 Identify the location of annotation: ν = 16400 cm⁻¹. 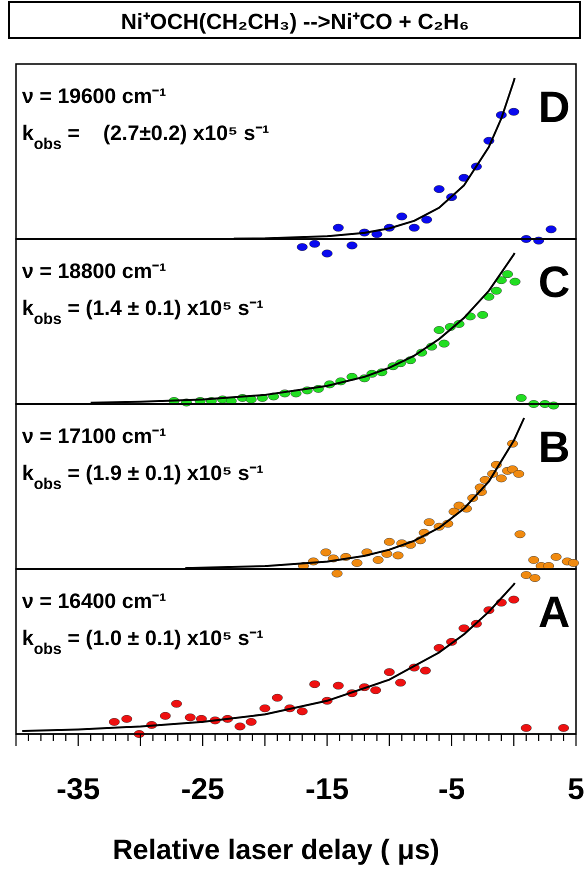
(94, 601).